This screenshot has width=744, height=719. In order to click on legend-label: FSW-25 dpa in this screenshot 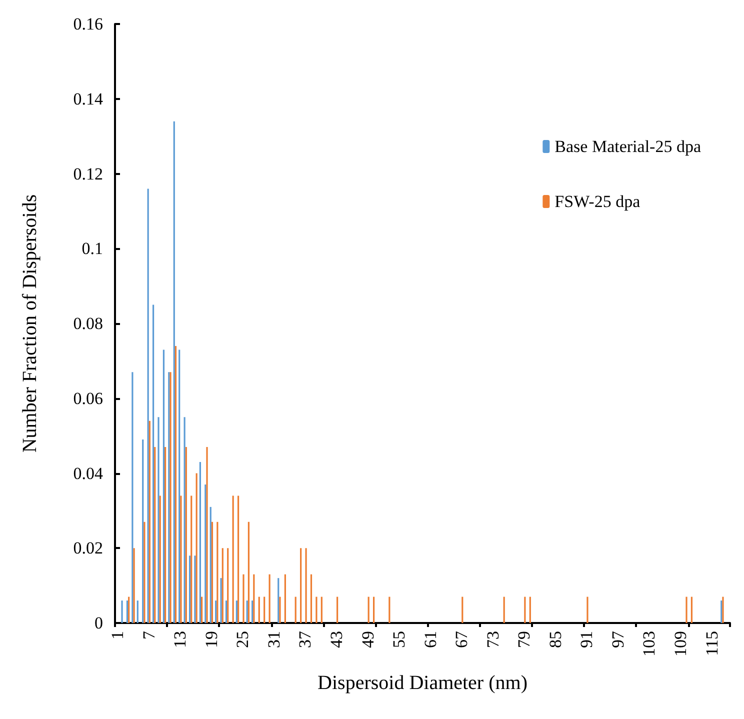, I will do `click(597, 201)`.